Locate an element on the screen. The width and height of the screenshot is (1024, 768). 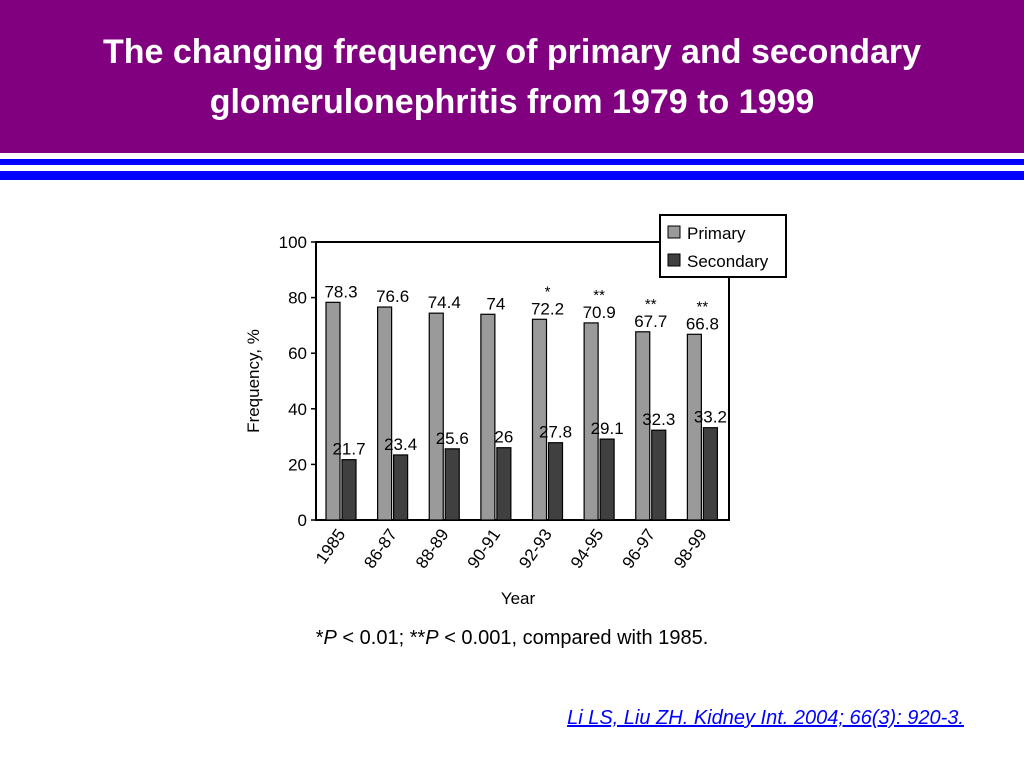
x-axis-label: Year is located at coordinates (518, 598).